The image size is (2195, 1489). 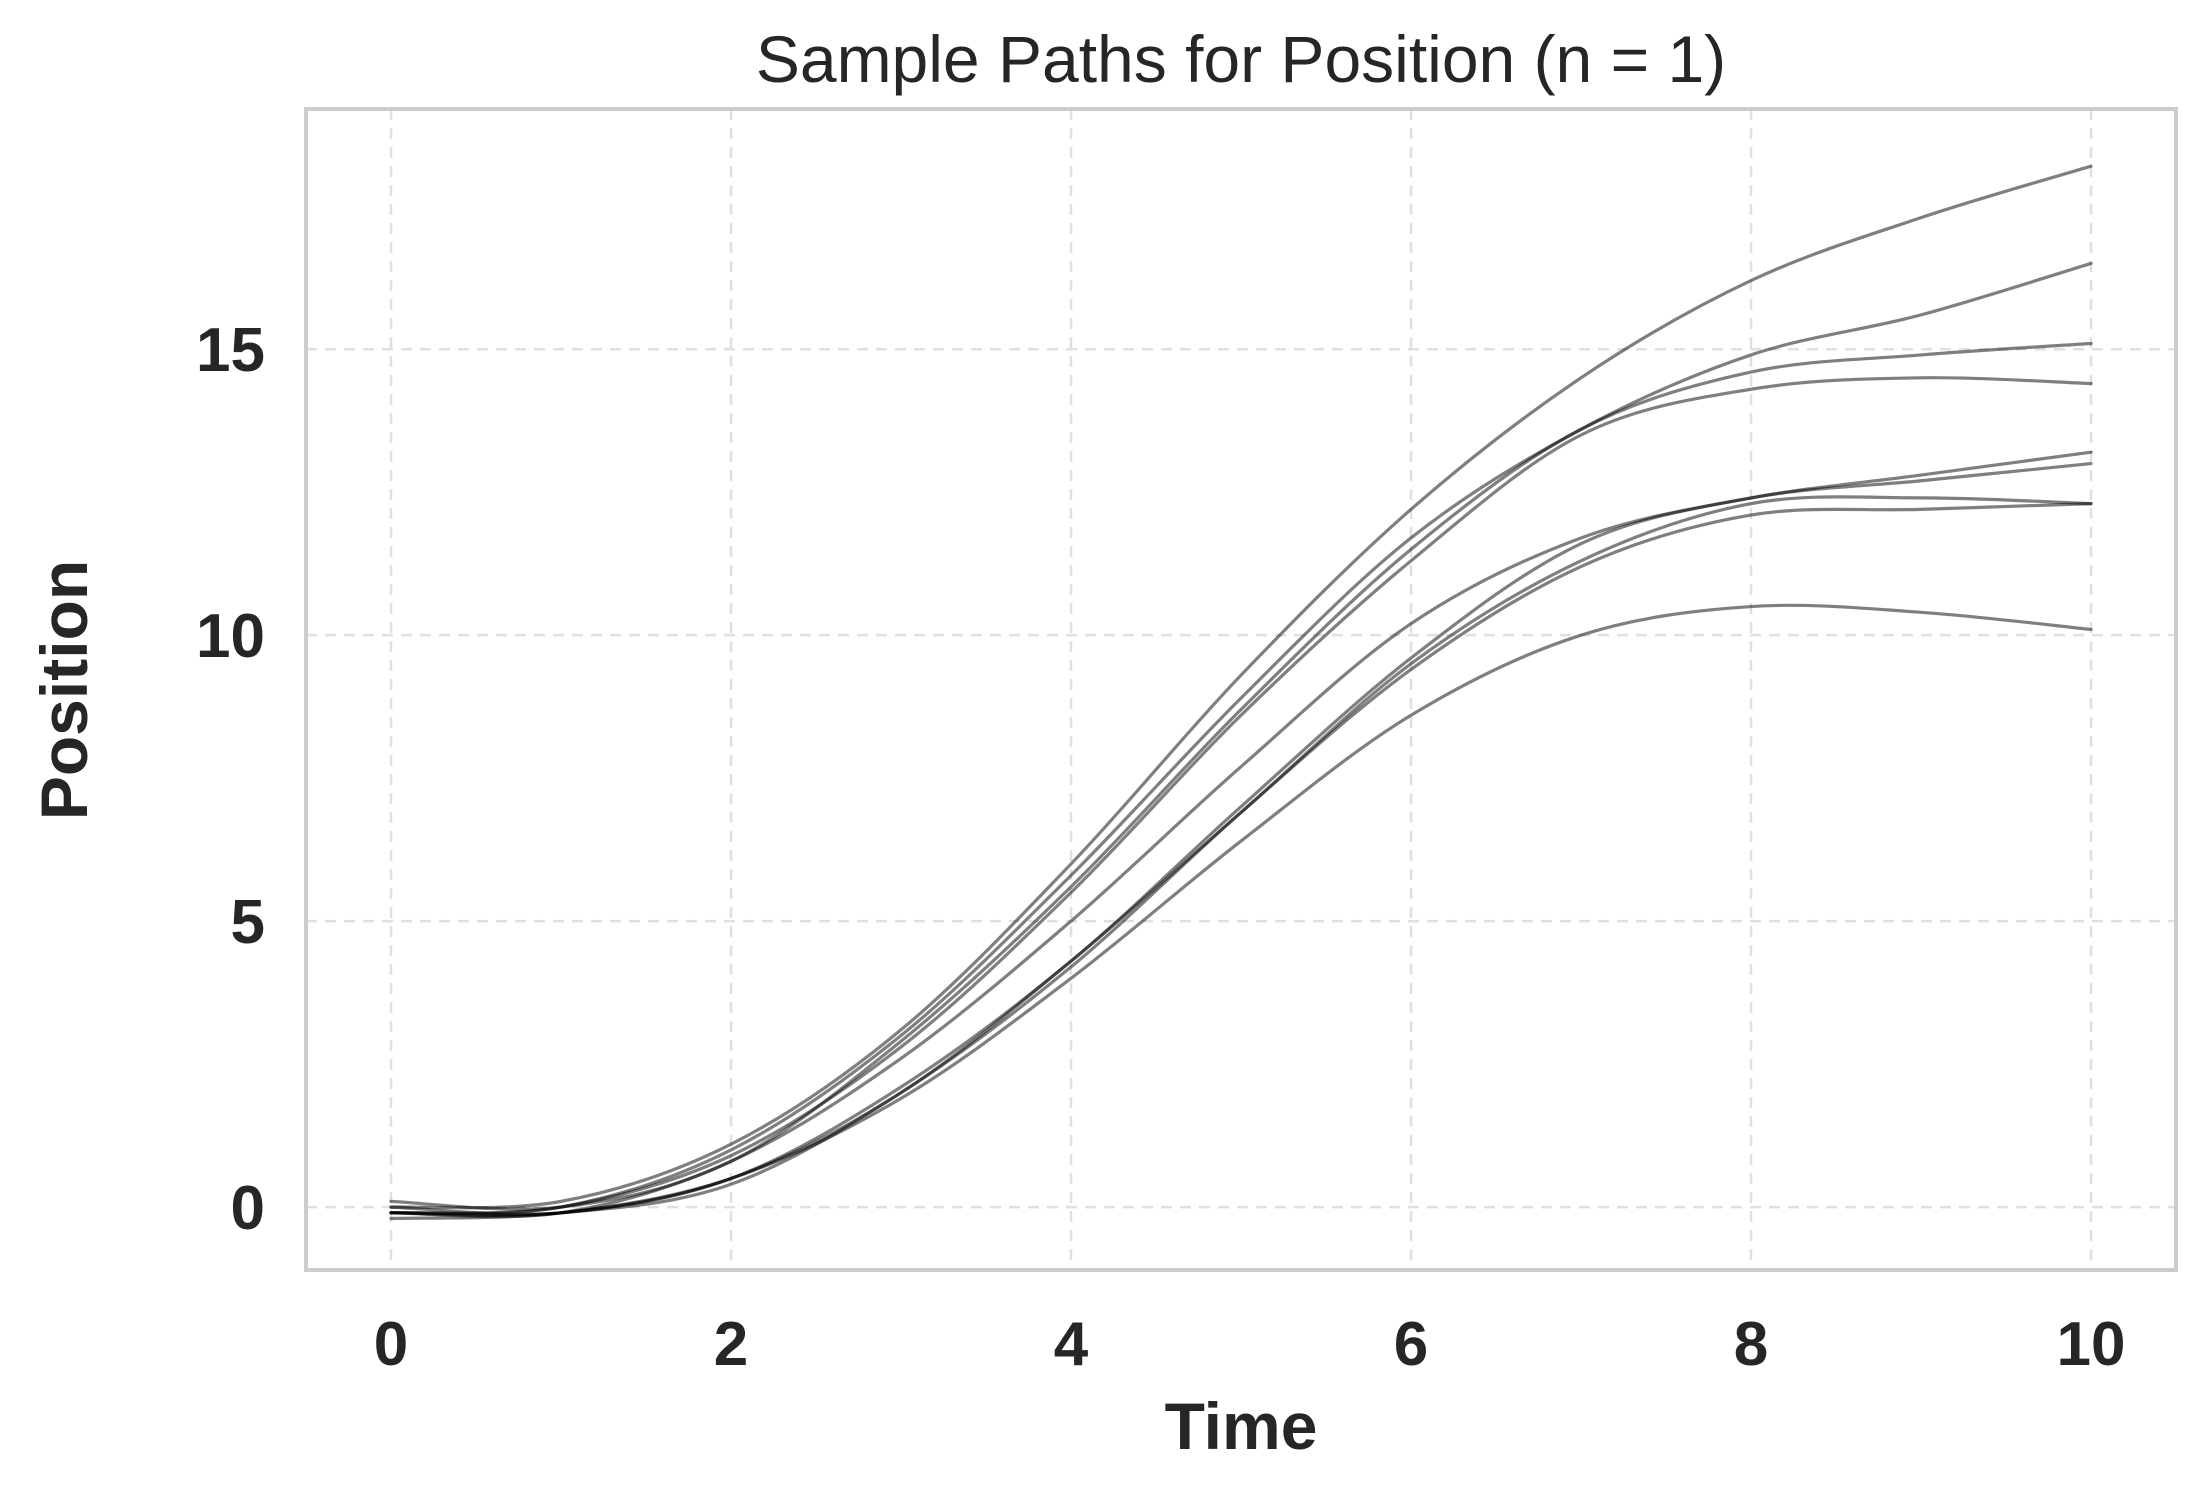 I want to click on x-tick-label: 6, so click(x=1411, y=1344).